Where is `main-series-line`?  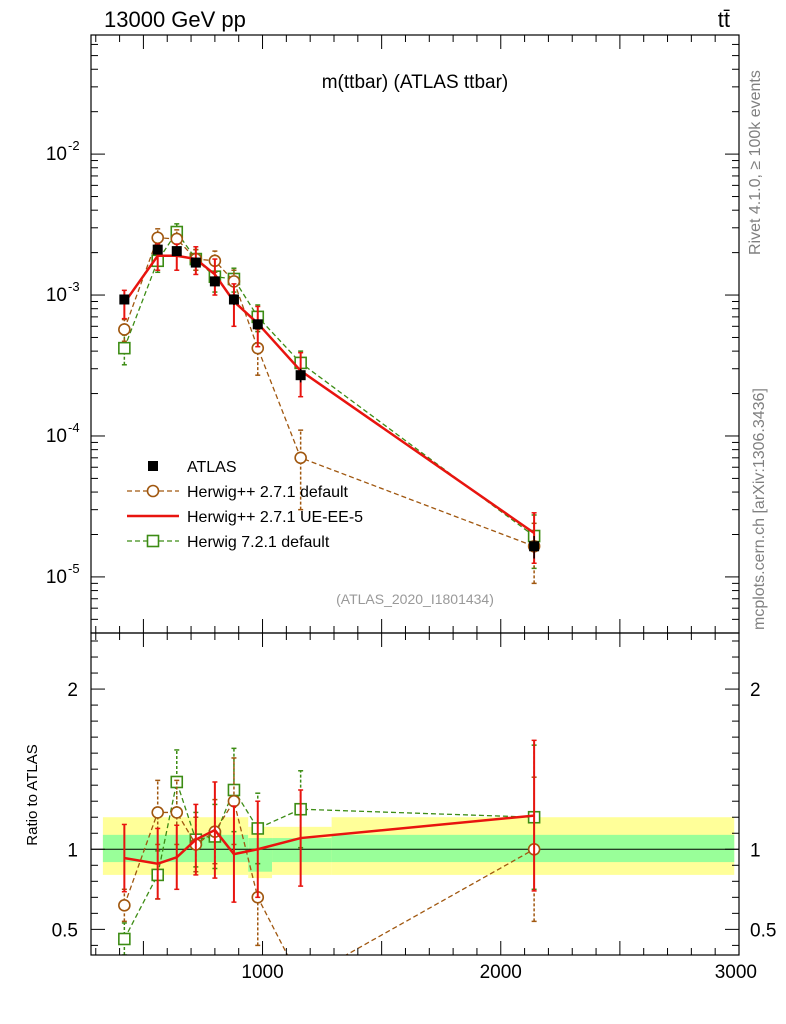 main-series-line is located at coordinates (329, 394).